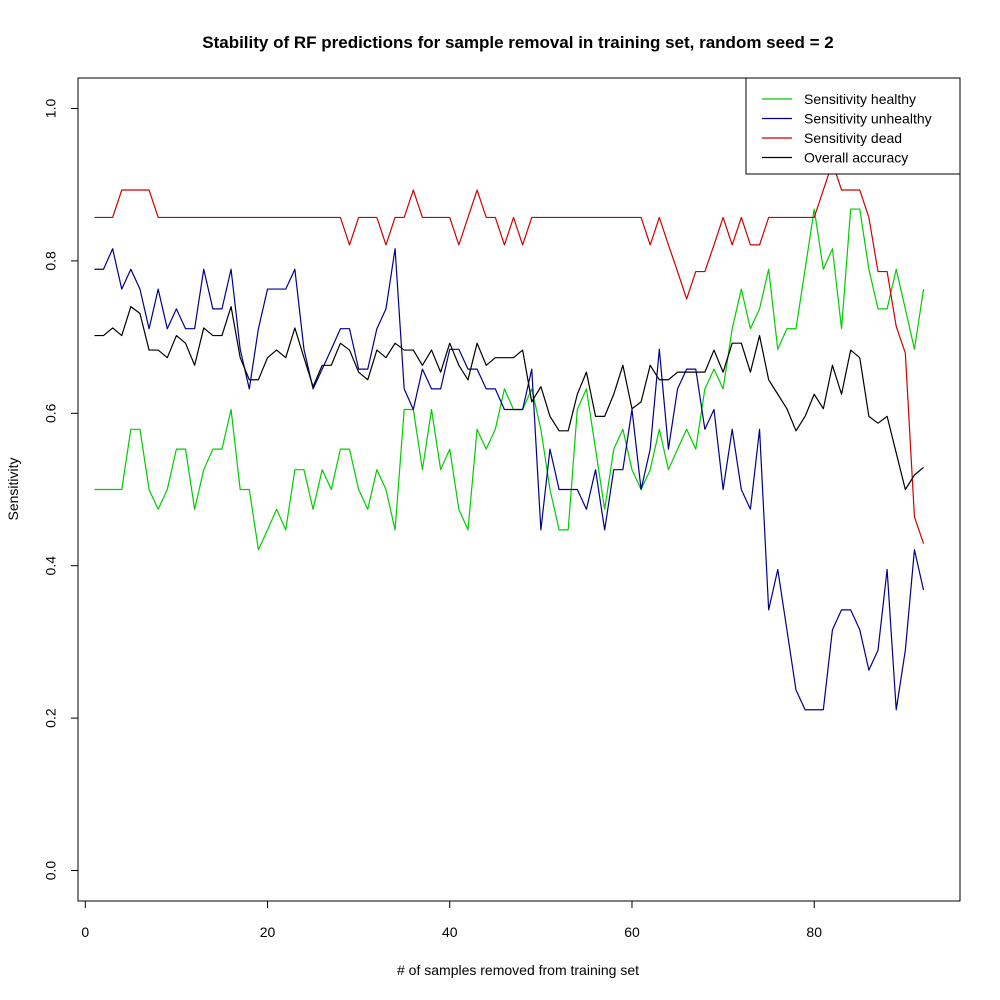 Image resolution: width=1000 pixels, height=1000 pixels. What do you see at coordinates (51, 109) in the screenshot?
I see `y-tick-label: 1.0` at bounding box center [51, 109].